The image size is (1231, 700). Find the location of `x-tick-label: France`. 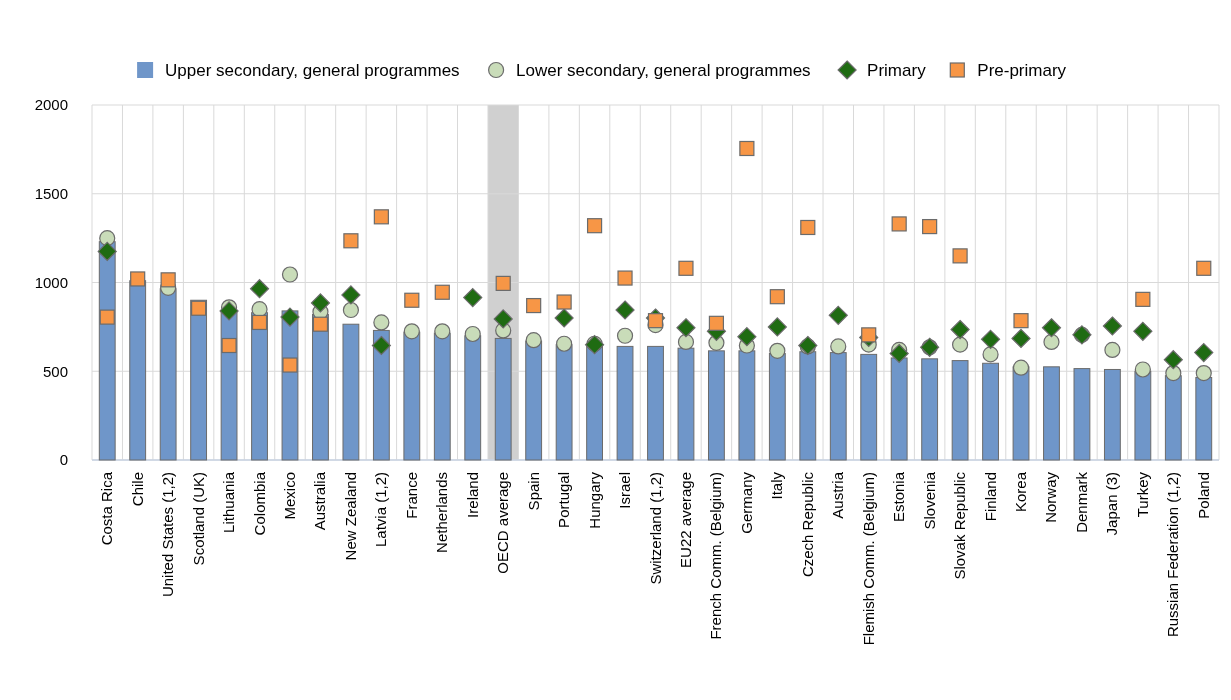

x-tick-label: France is located at coordinates (411, 495).